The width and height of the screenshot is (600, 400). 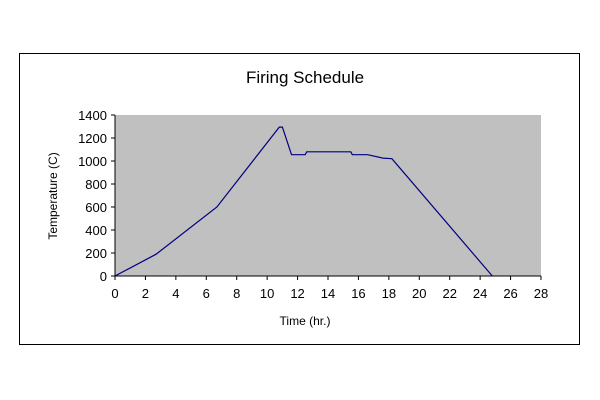 I want to click on x-tick-label: 12, so click(x=297, y=293).